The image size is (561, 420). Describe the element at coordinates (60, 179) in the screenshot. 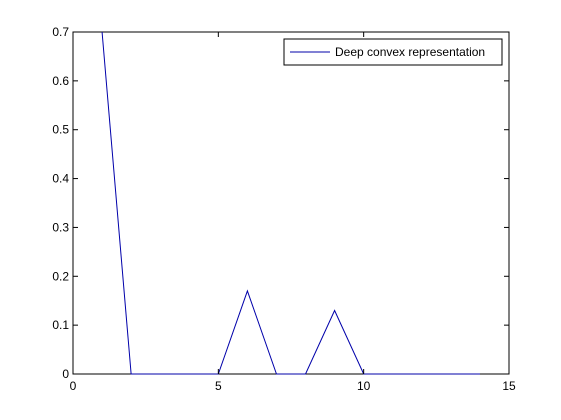

I see `y-tick-label: 0.4` at that location.